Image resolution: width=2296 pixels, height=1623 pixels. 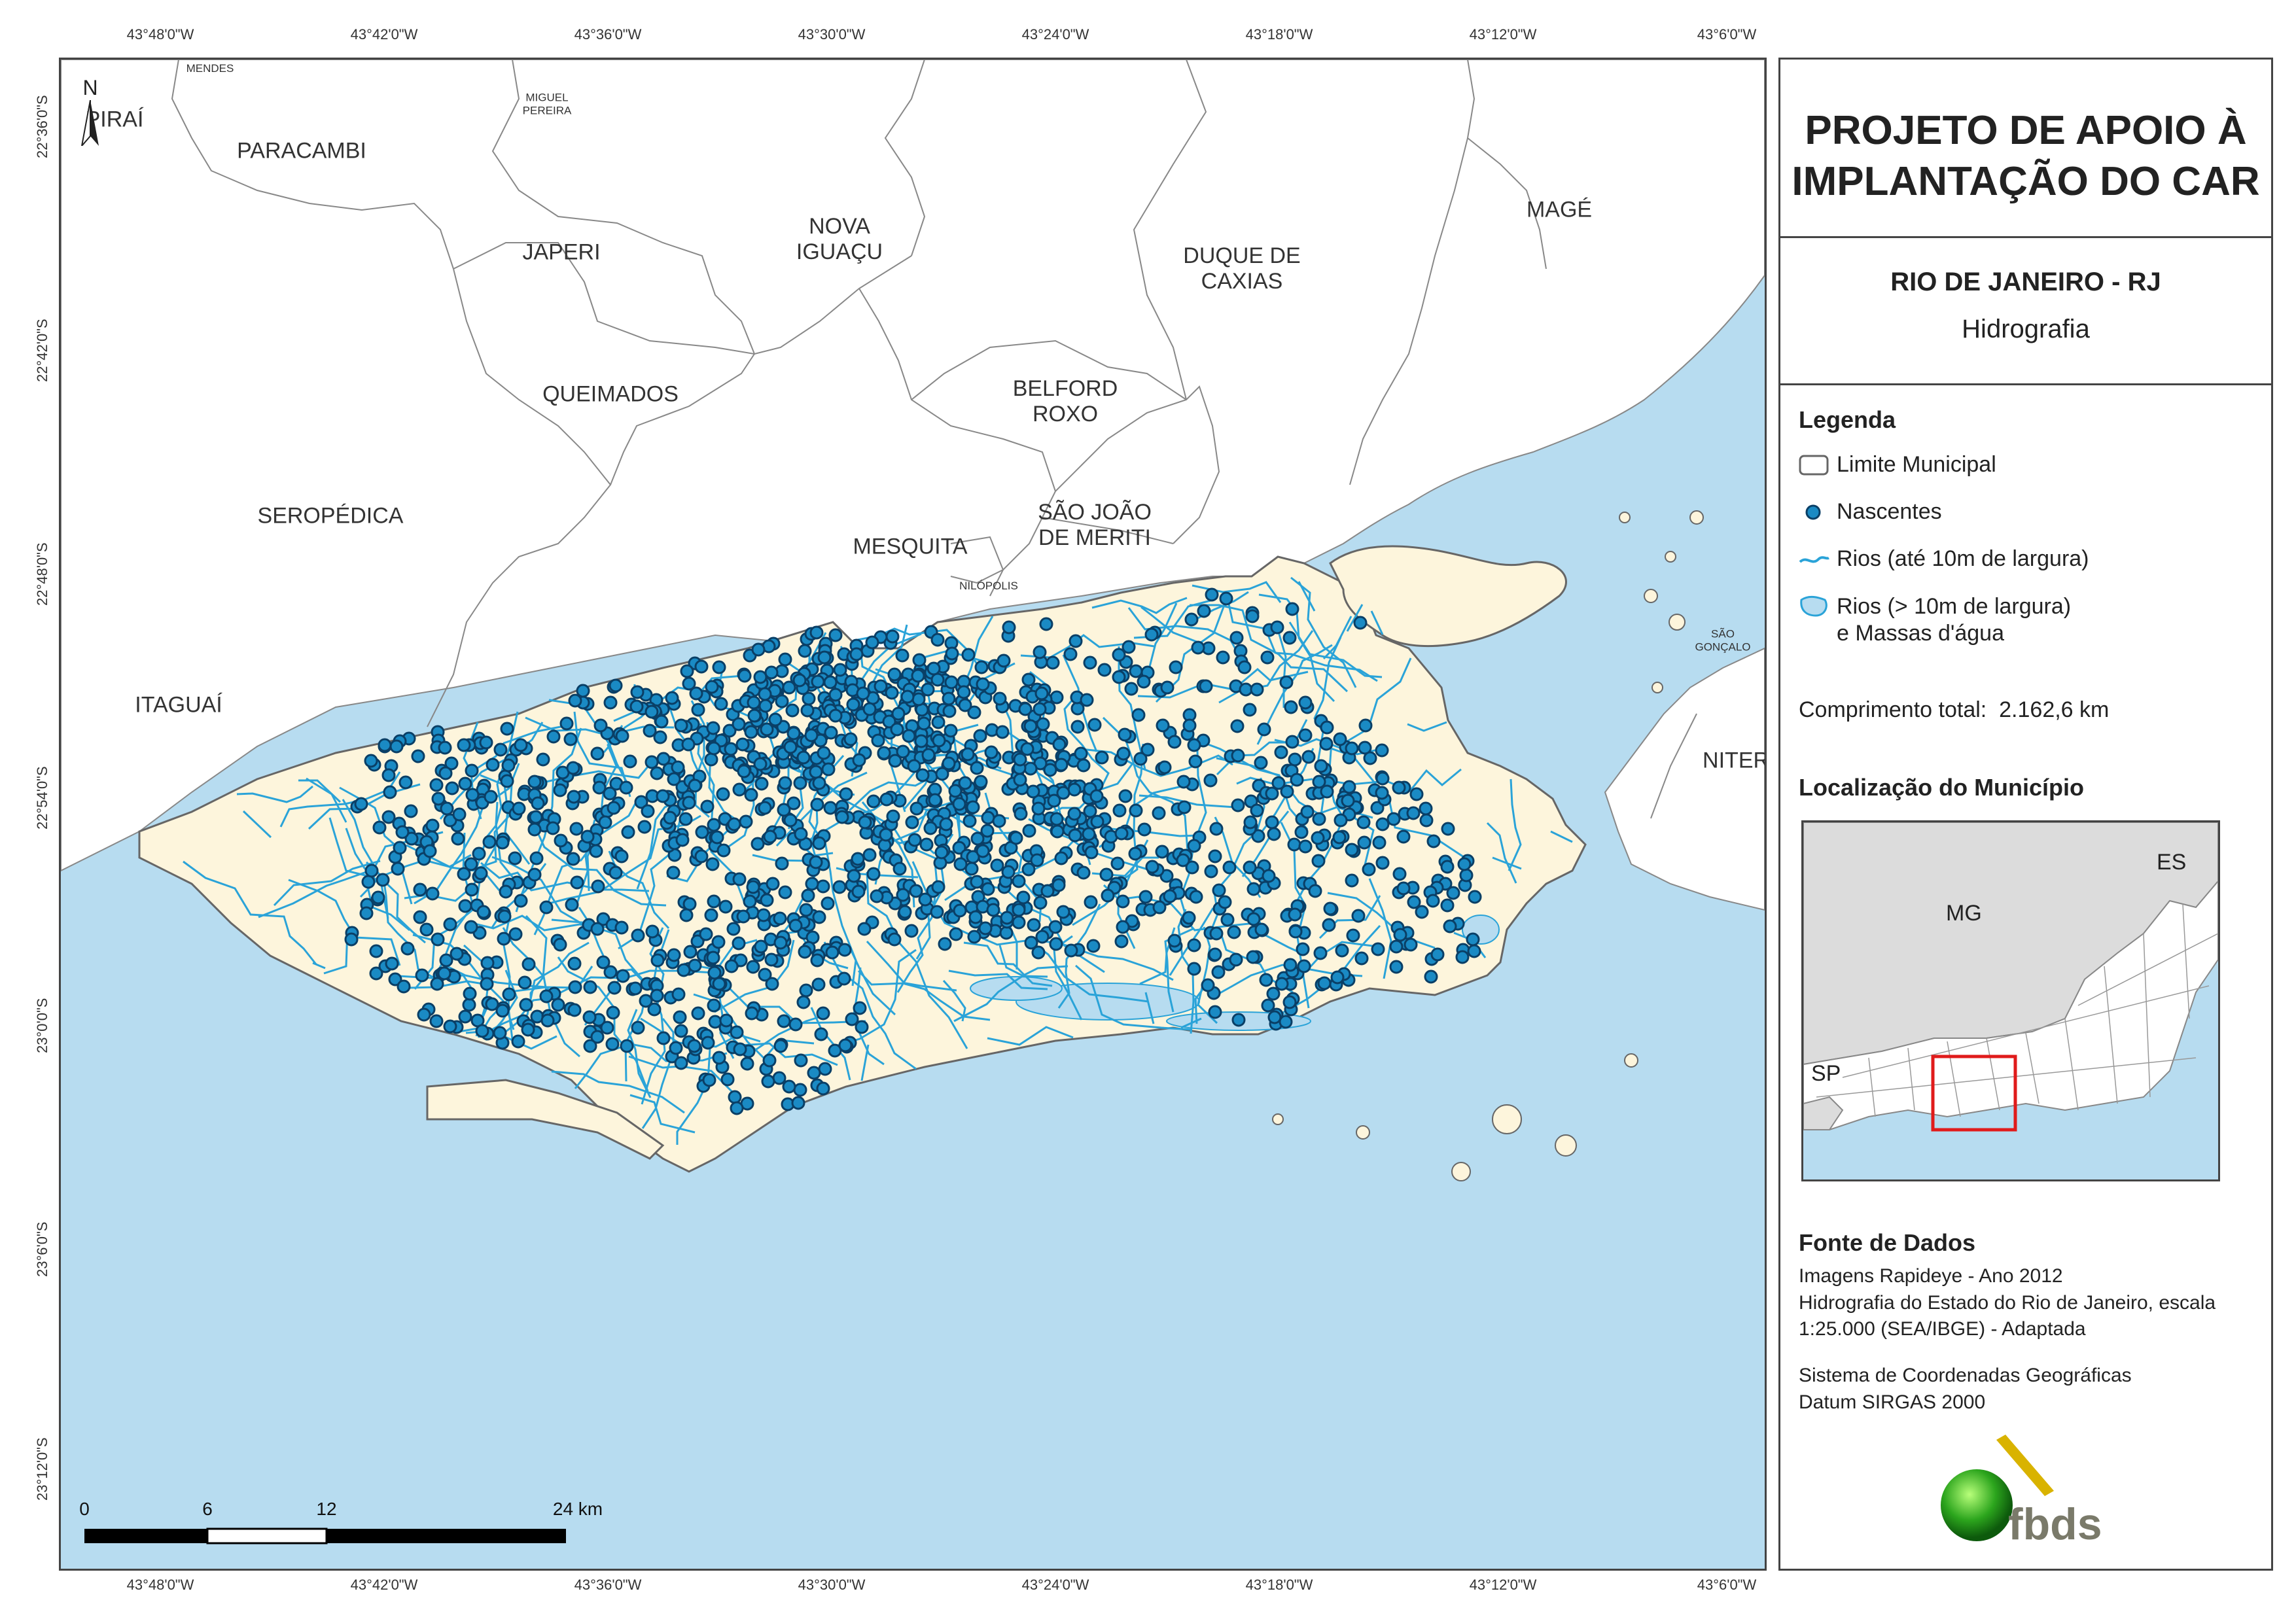 What do you see at coordinates (608, 34) in the screenshot?
I see `longitude-label-top: 43°36'0"W` at bounding box center [608, 34].